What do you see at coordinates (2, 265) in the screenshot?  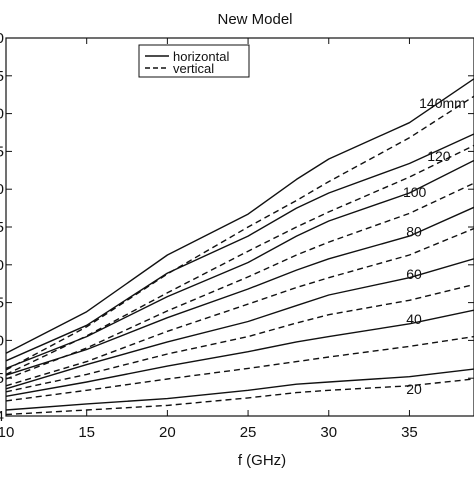 I see `y-tick-label: 20` at bounding box center [2, 265].